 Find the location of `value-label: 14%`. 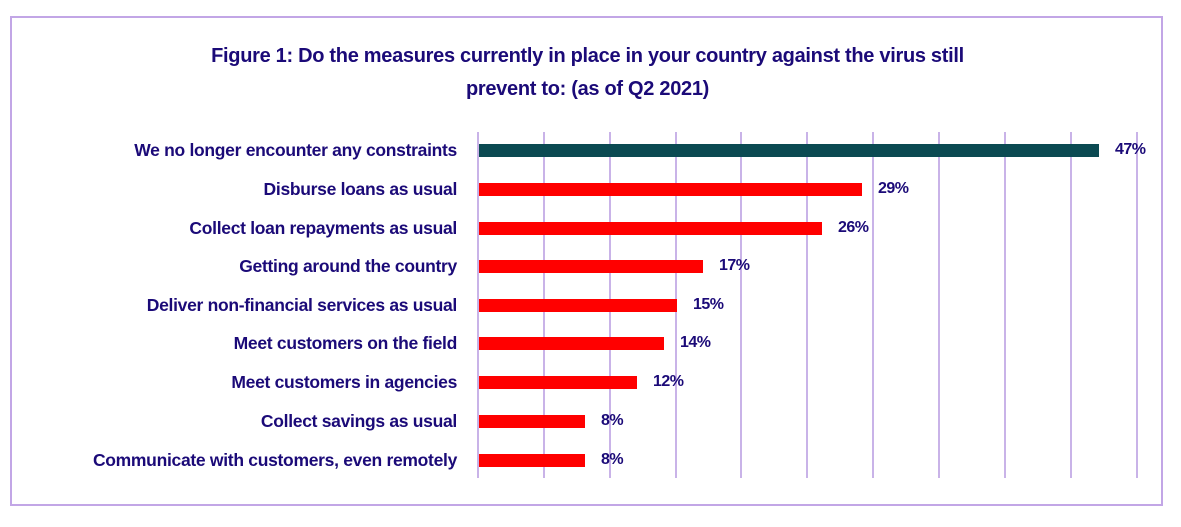

value-label: 14% is located at coordinates (695, 342).